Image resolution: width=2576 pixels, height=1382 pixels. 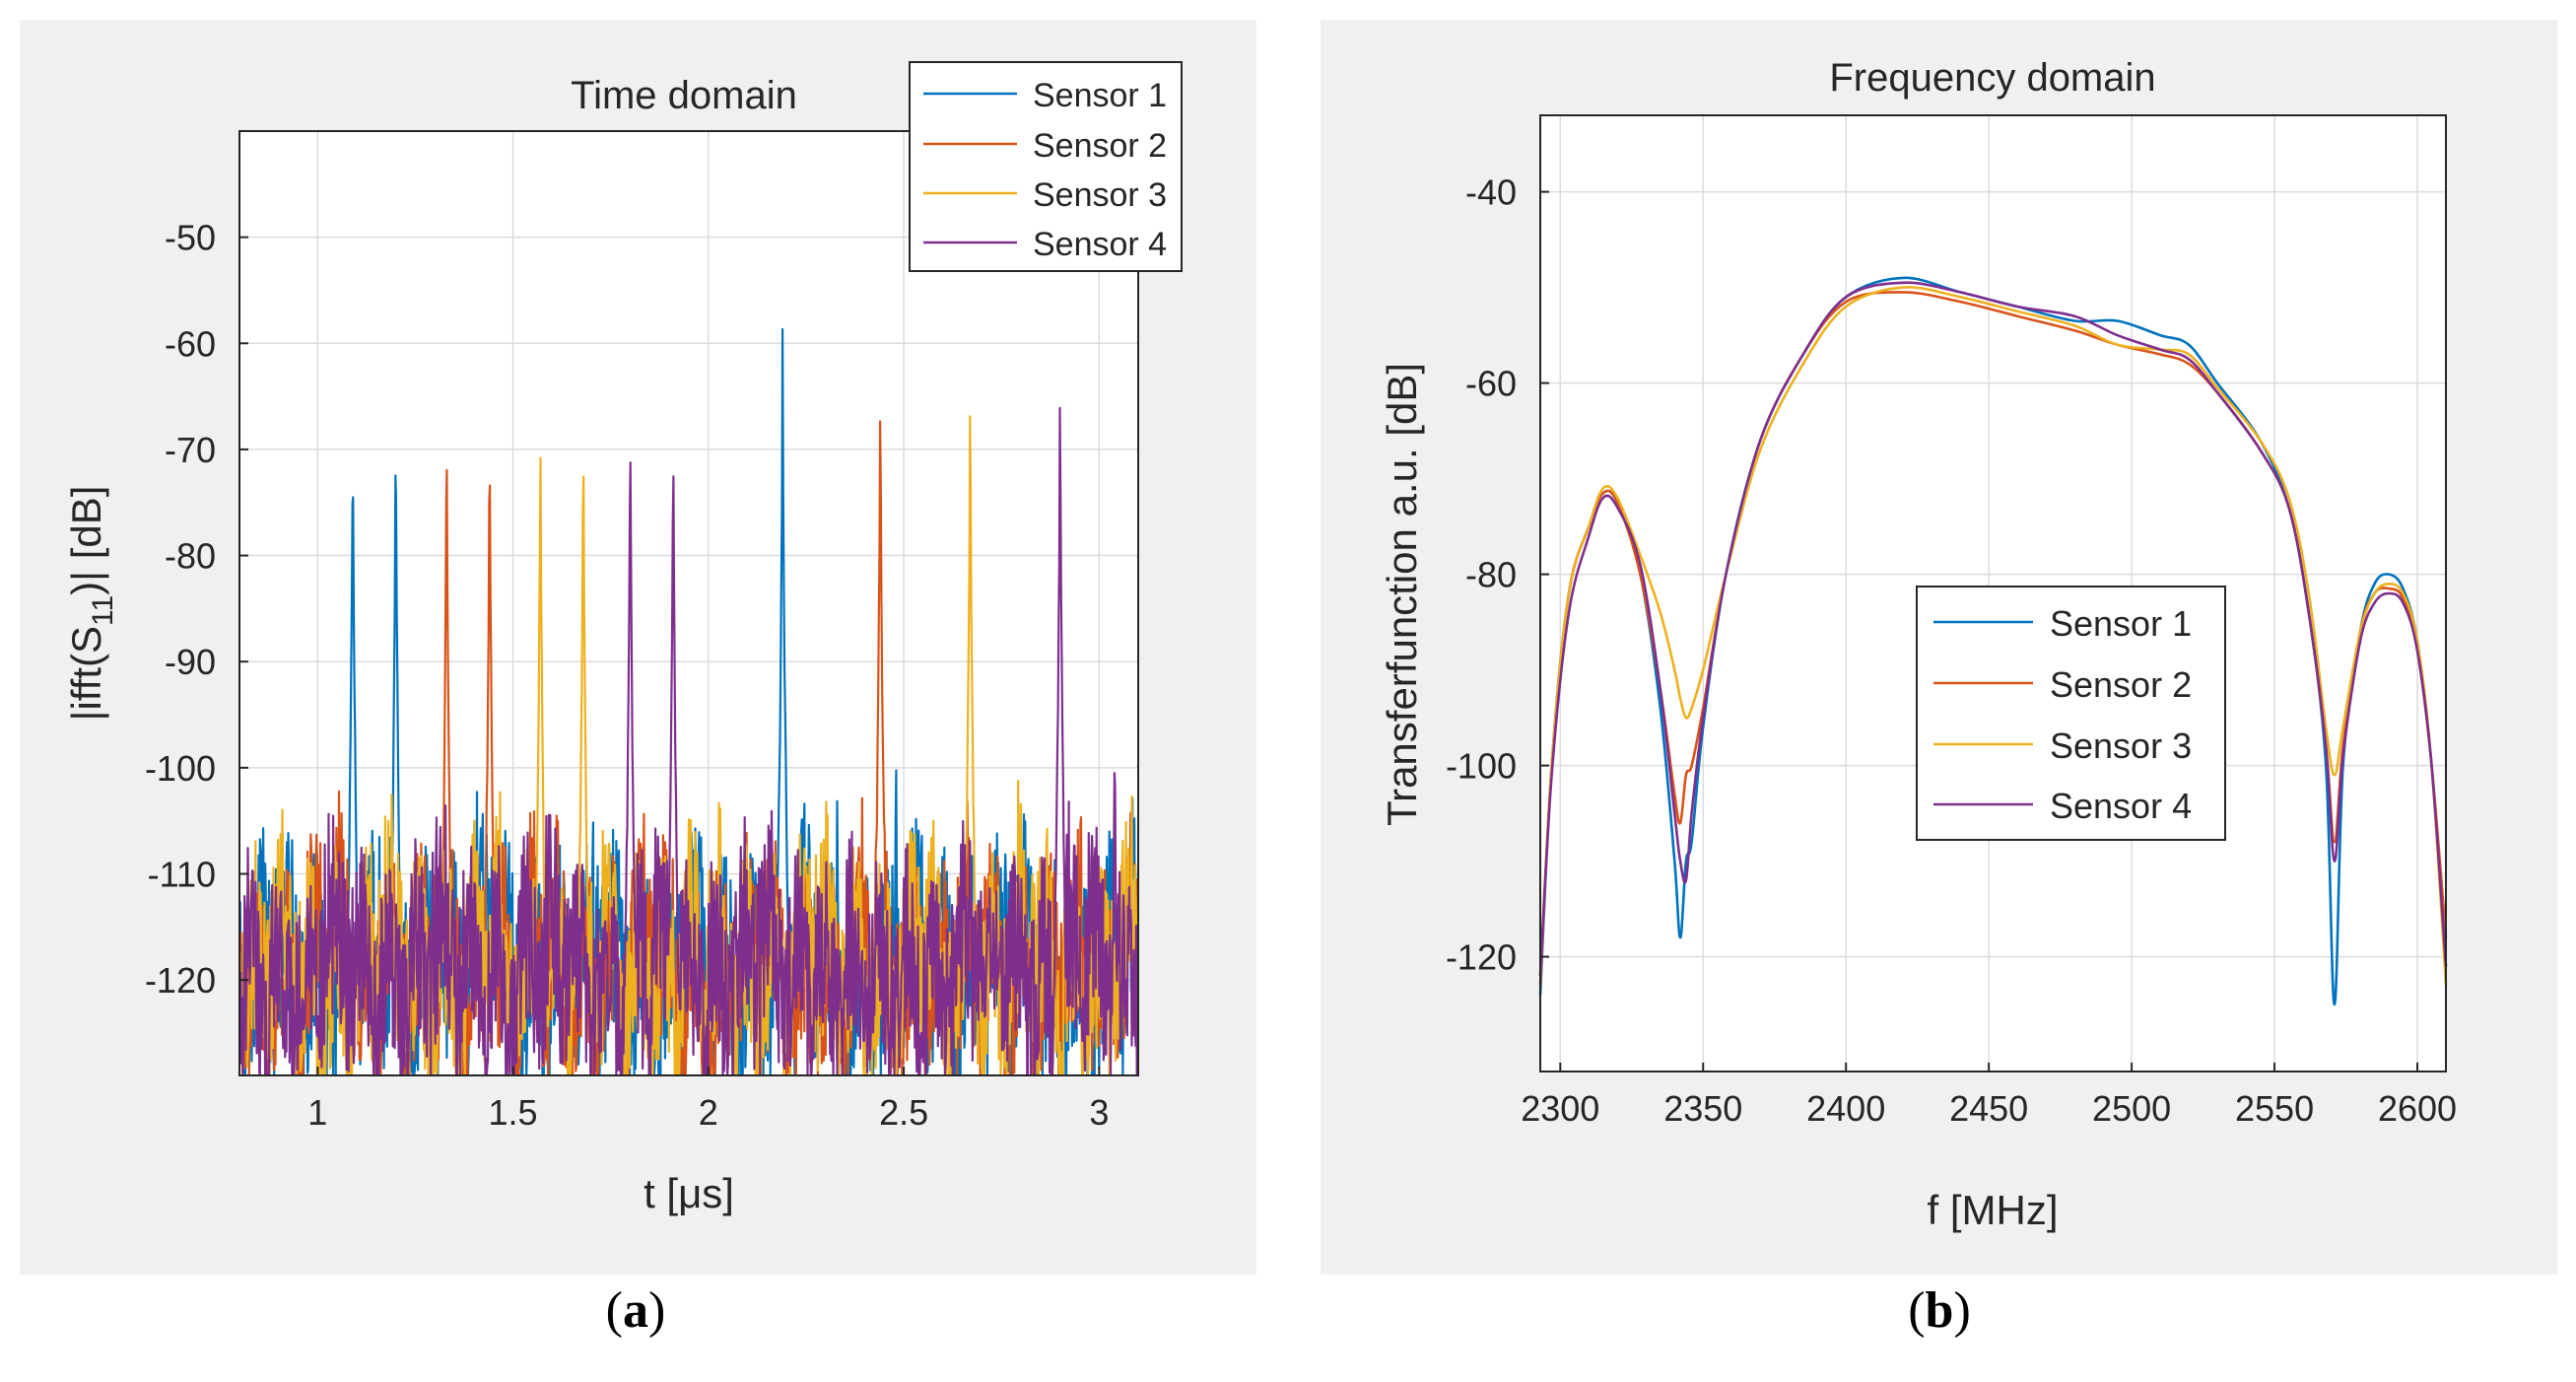 I want to click on time-legend-label-sensor-1: Sensor 1, so click(x=1100, y=95).